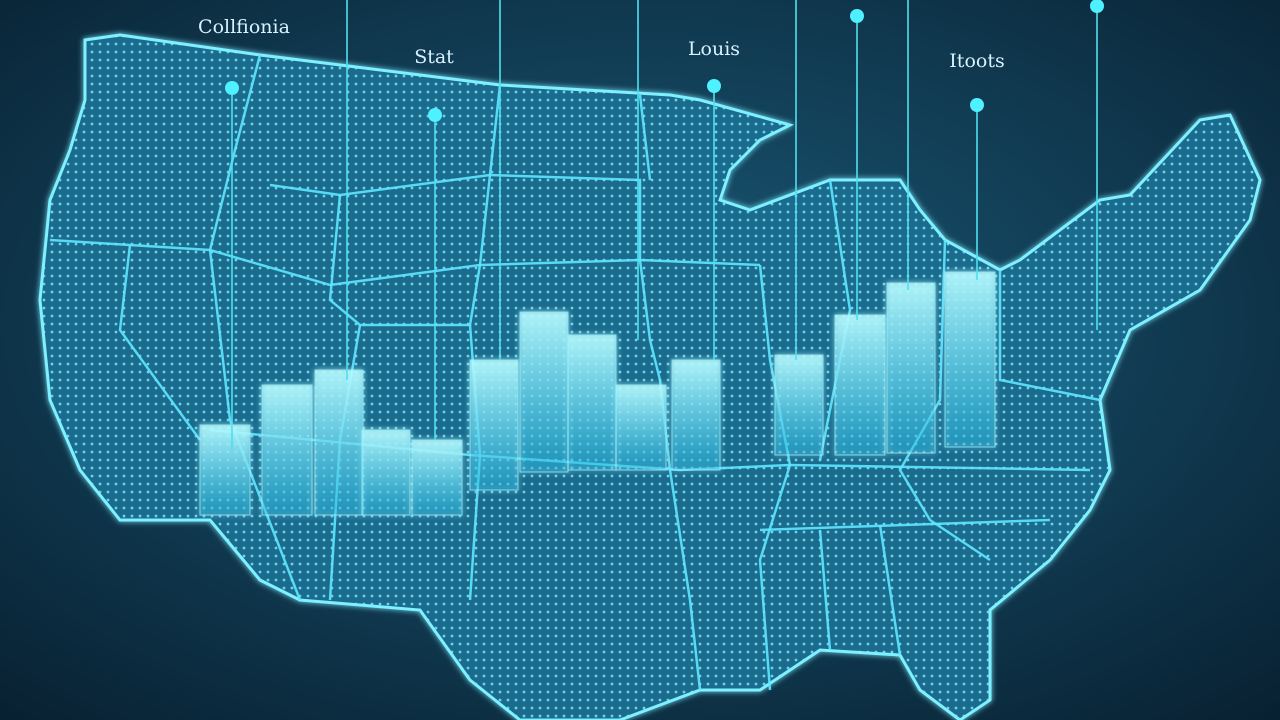  I want to click on map-label: Stat, so click(434, 57).